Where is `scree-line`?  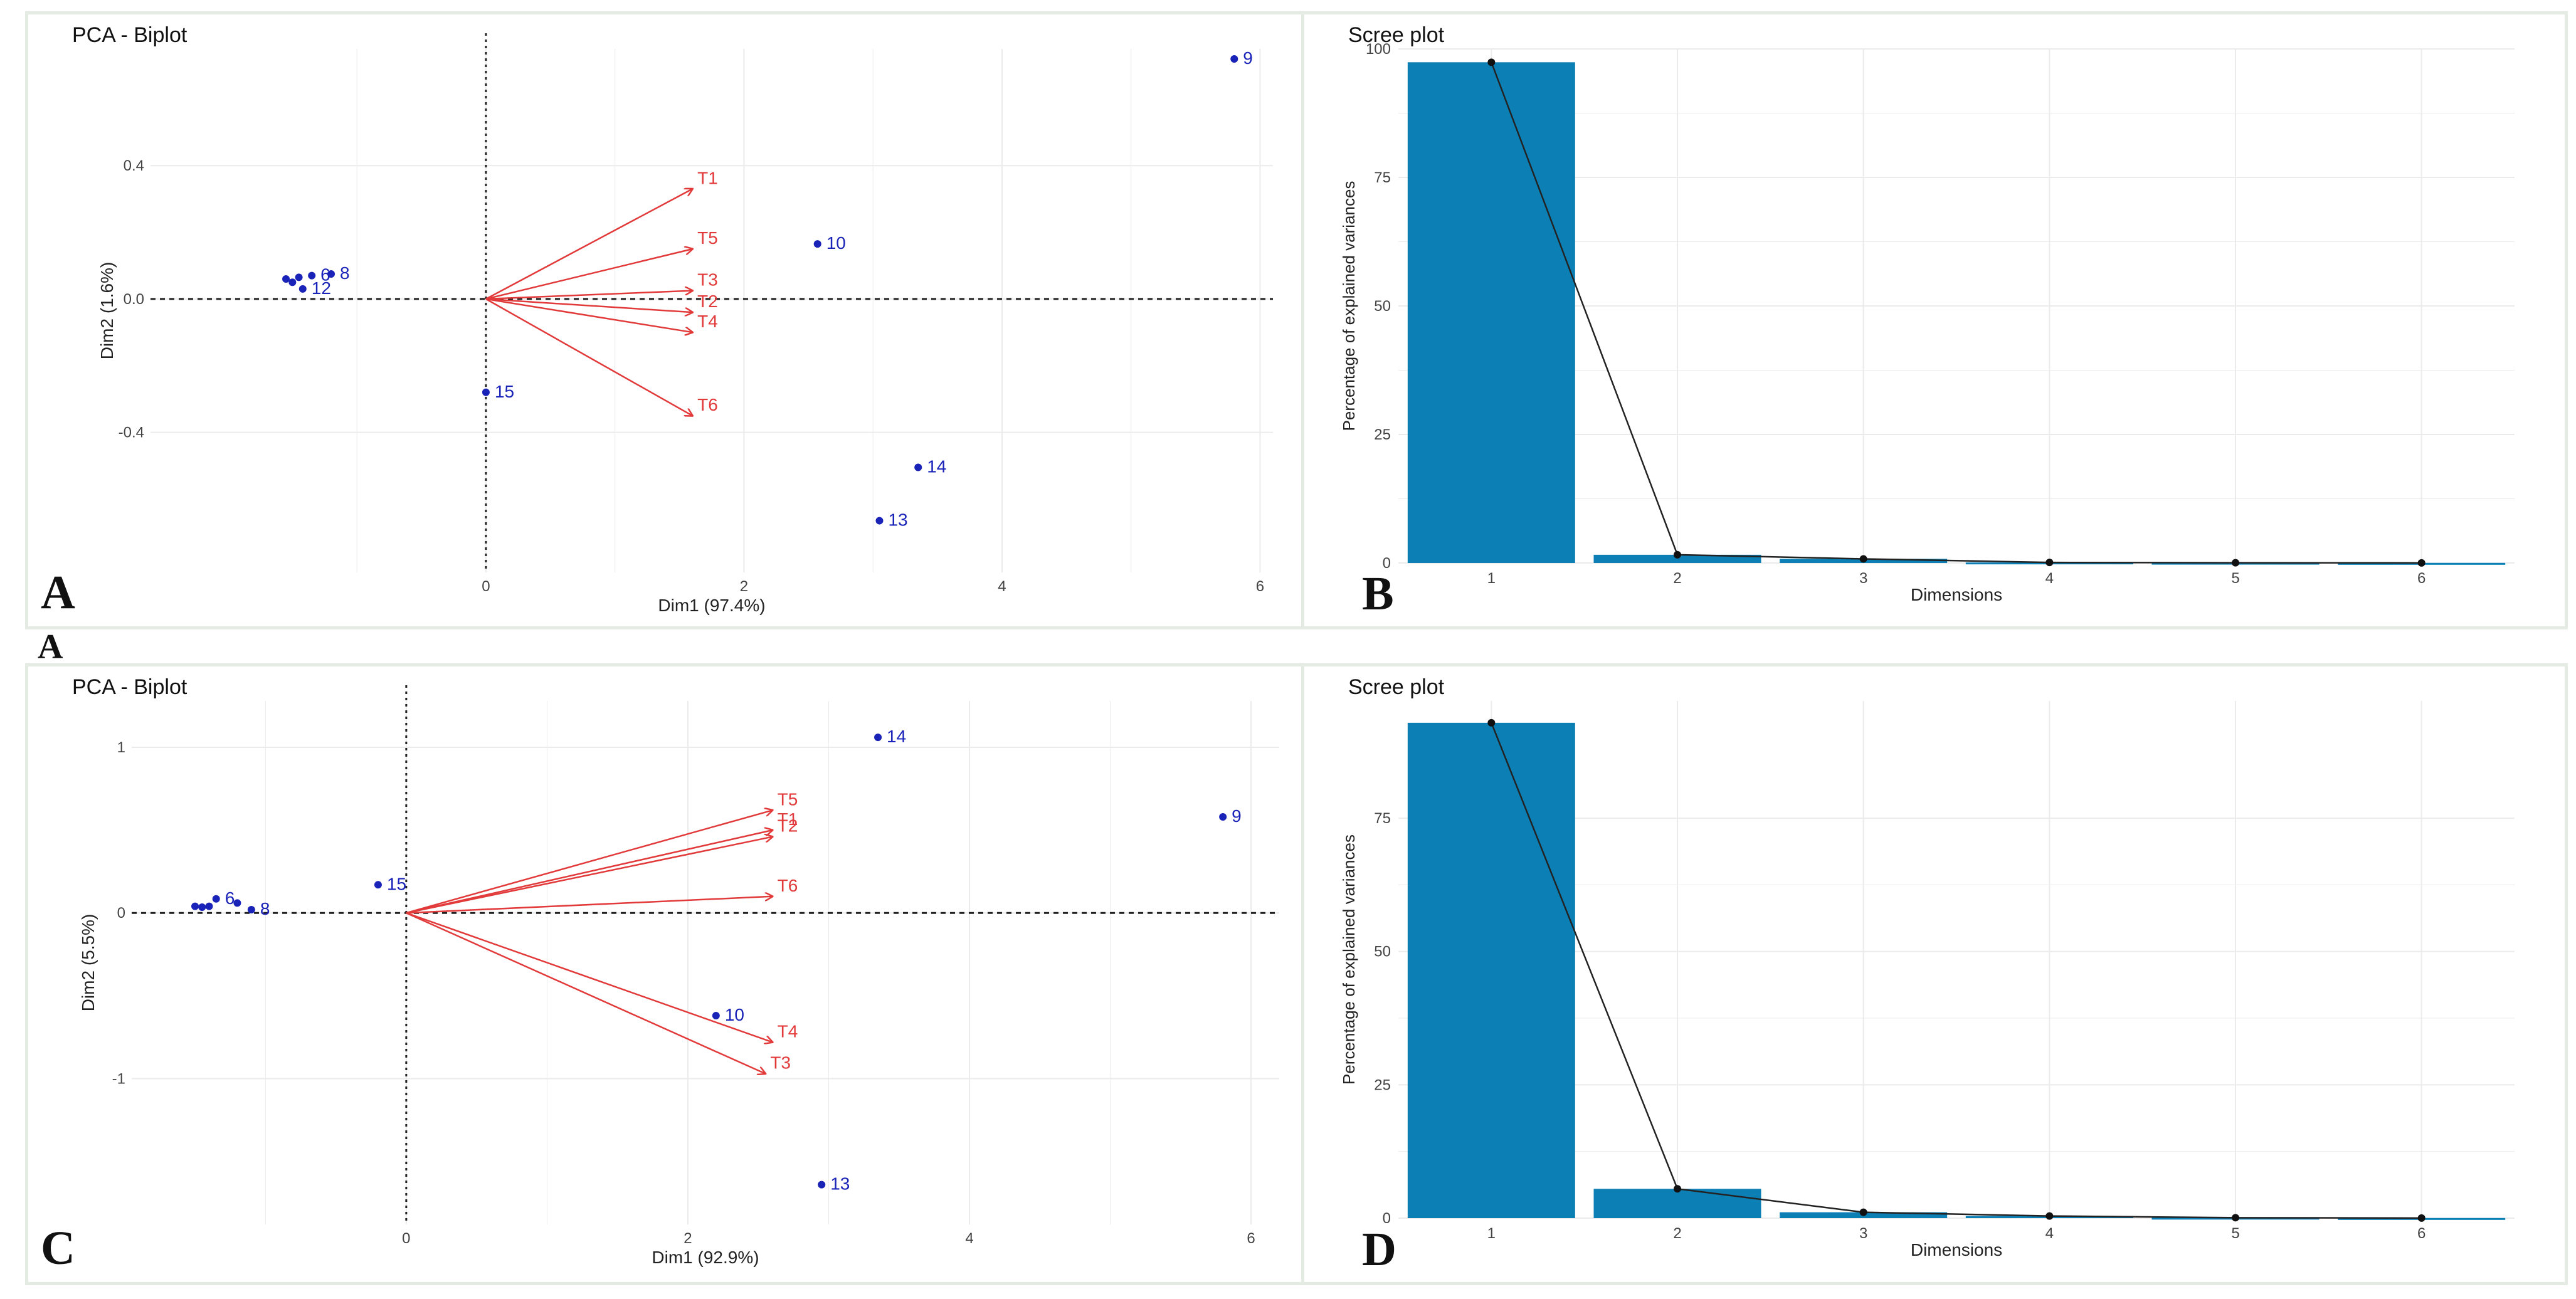 scree-line is located at coordinates (1956, 312).